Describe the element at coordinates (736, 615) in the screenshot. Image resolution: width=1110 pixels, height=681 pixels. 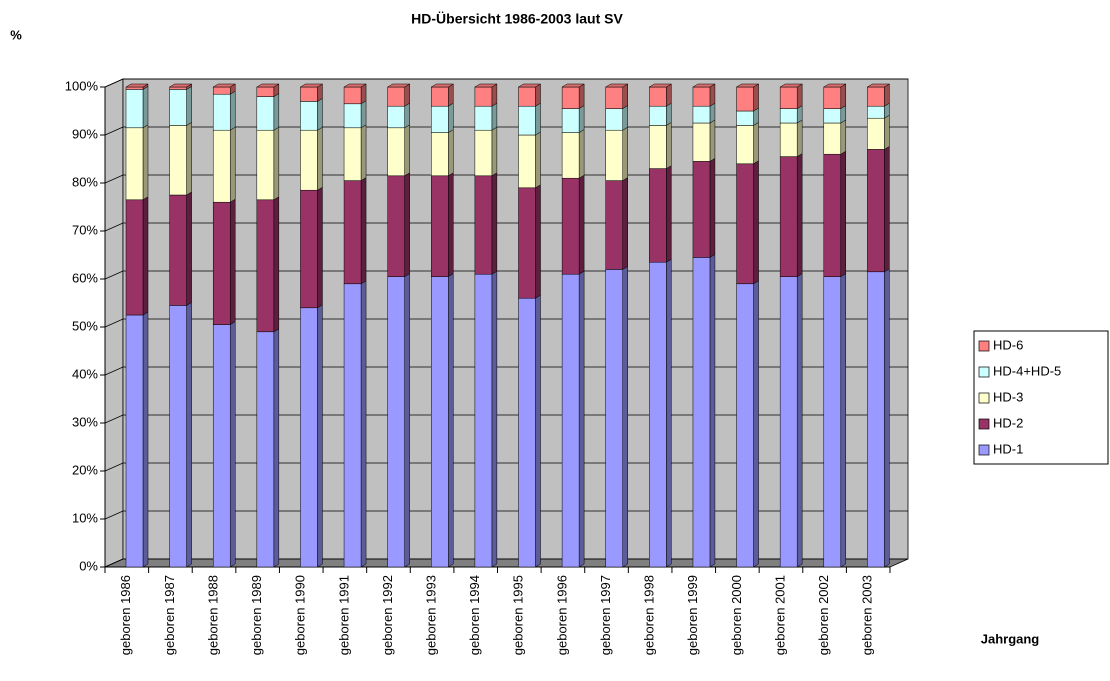
I see `x-tick-label: geboren 2000` at that location.